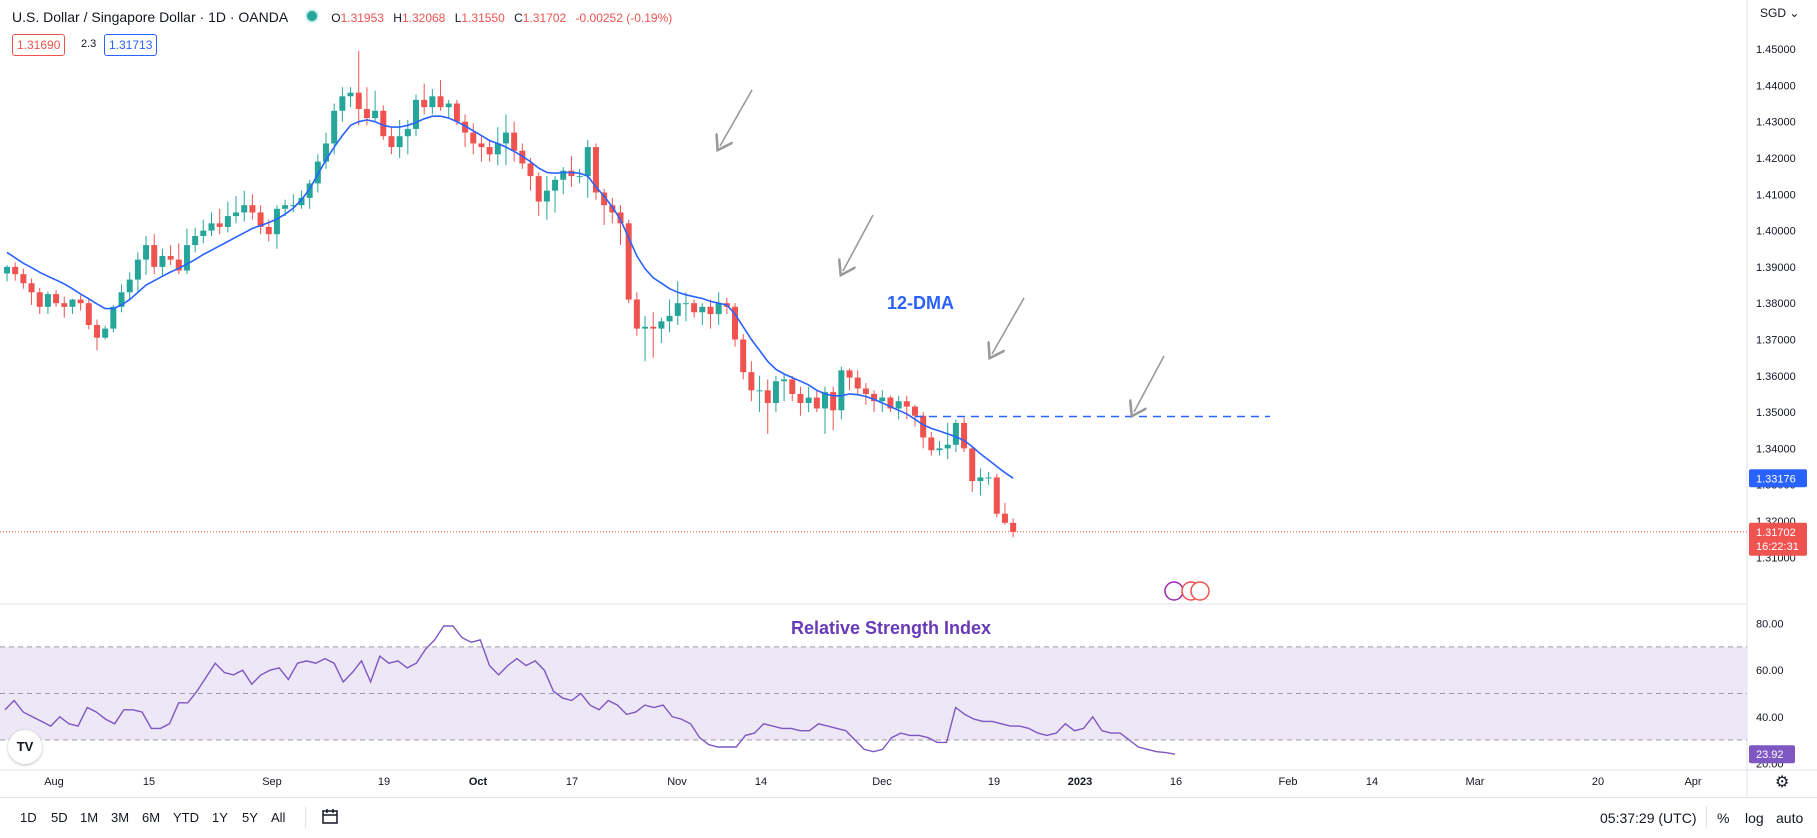 The image size is (1817, 838). What do you see at coordinates (1723, 818) in the screenshot?
I see `percent-toggle: %` at bounding box center [1723, 818].